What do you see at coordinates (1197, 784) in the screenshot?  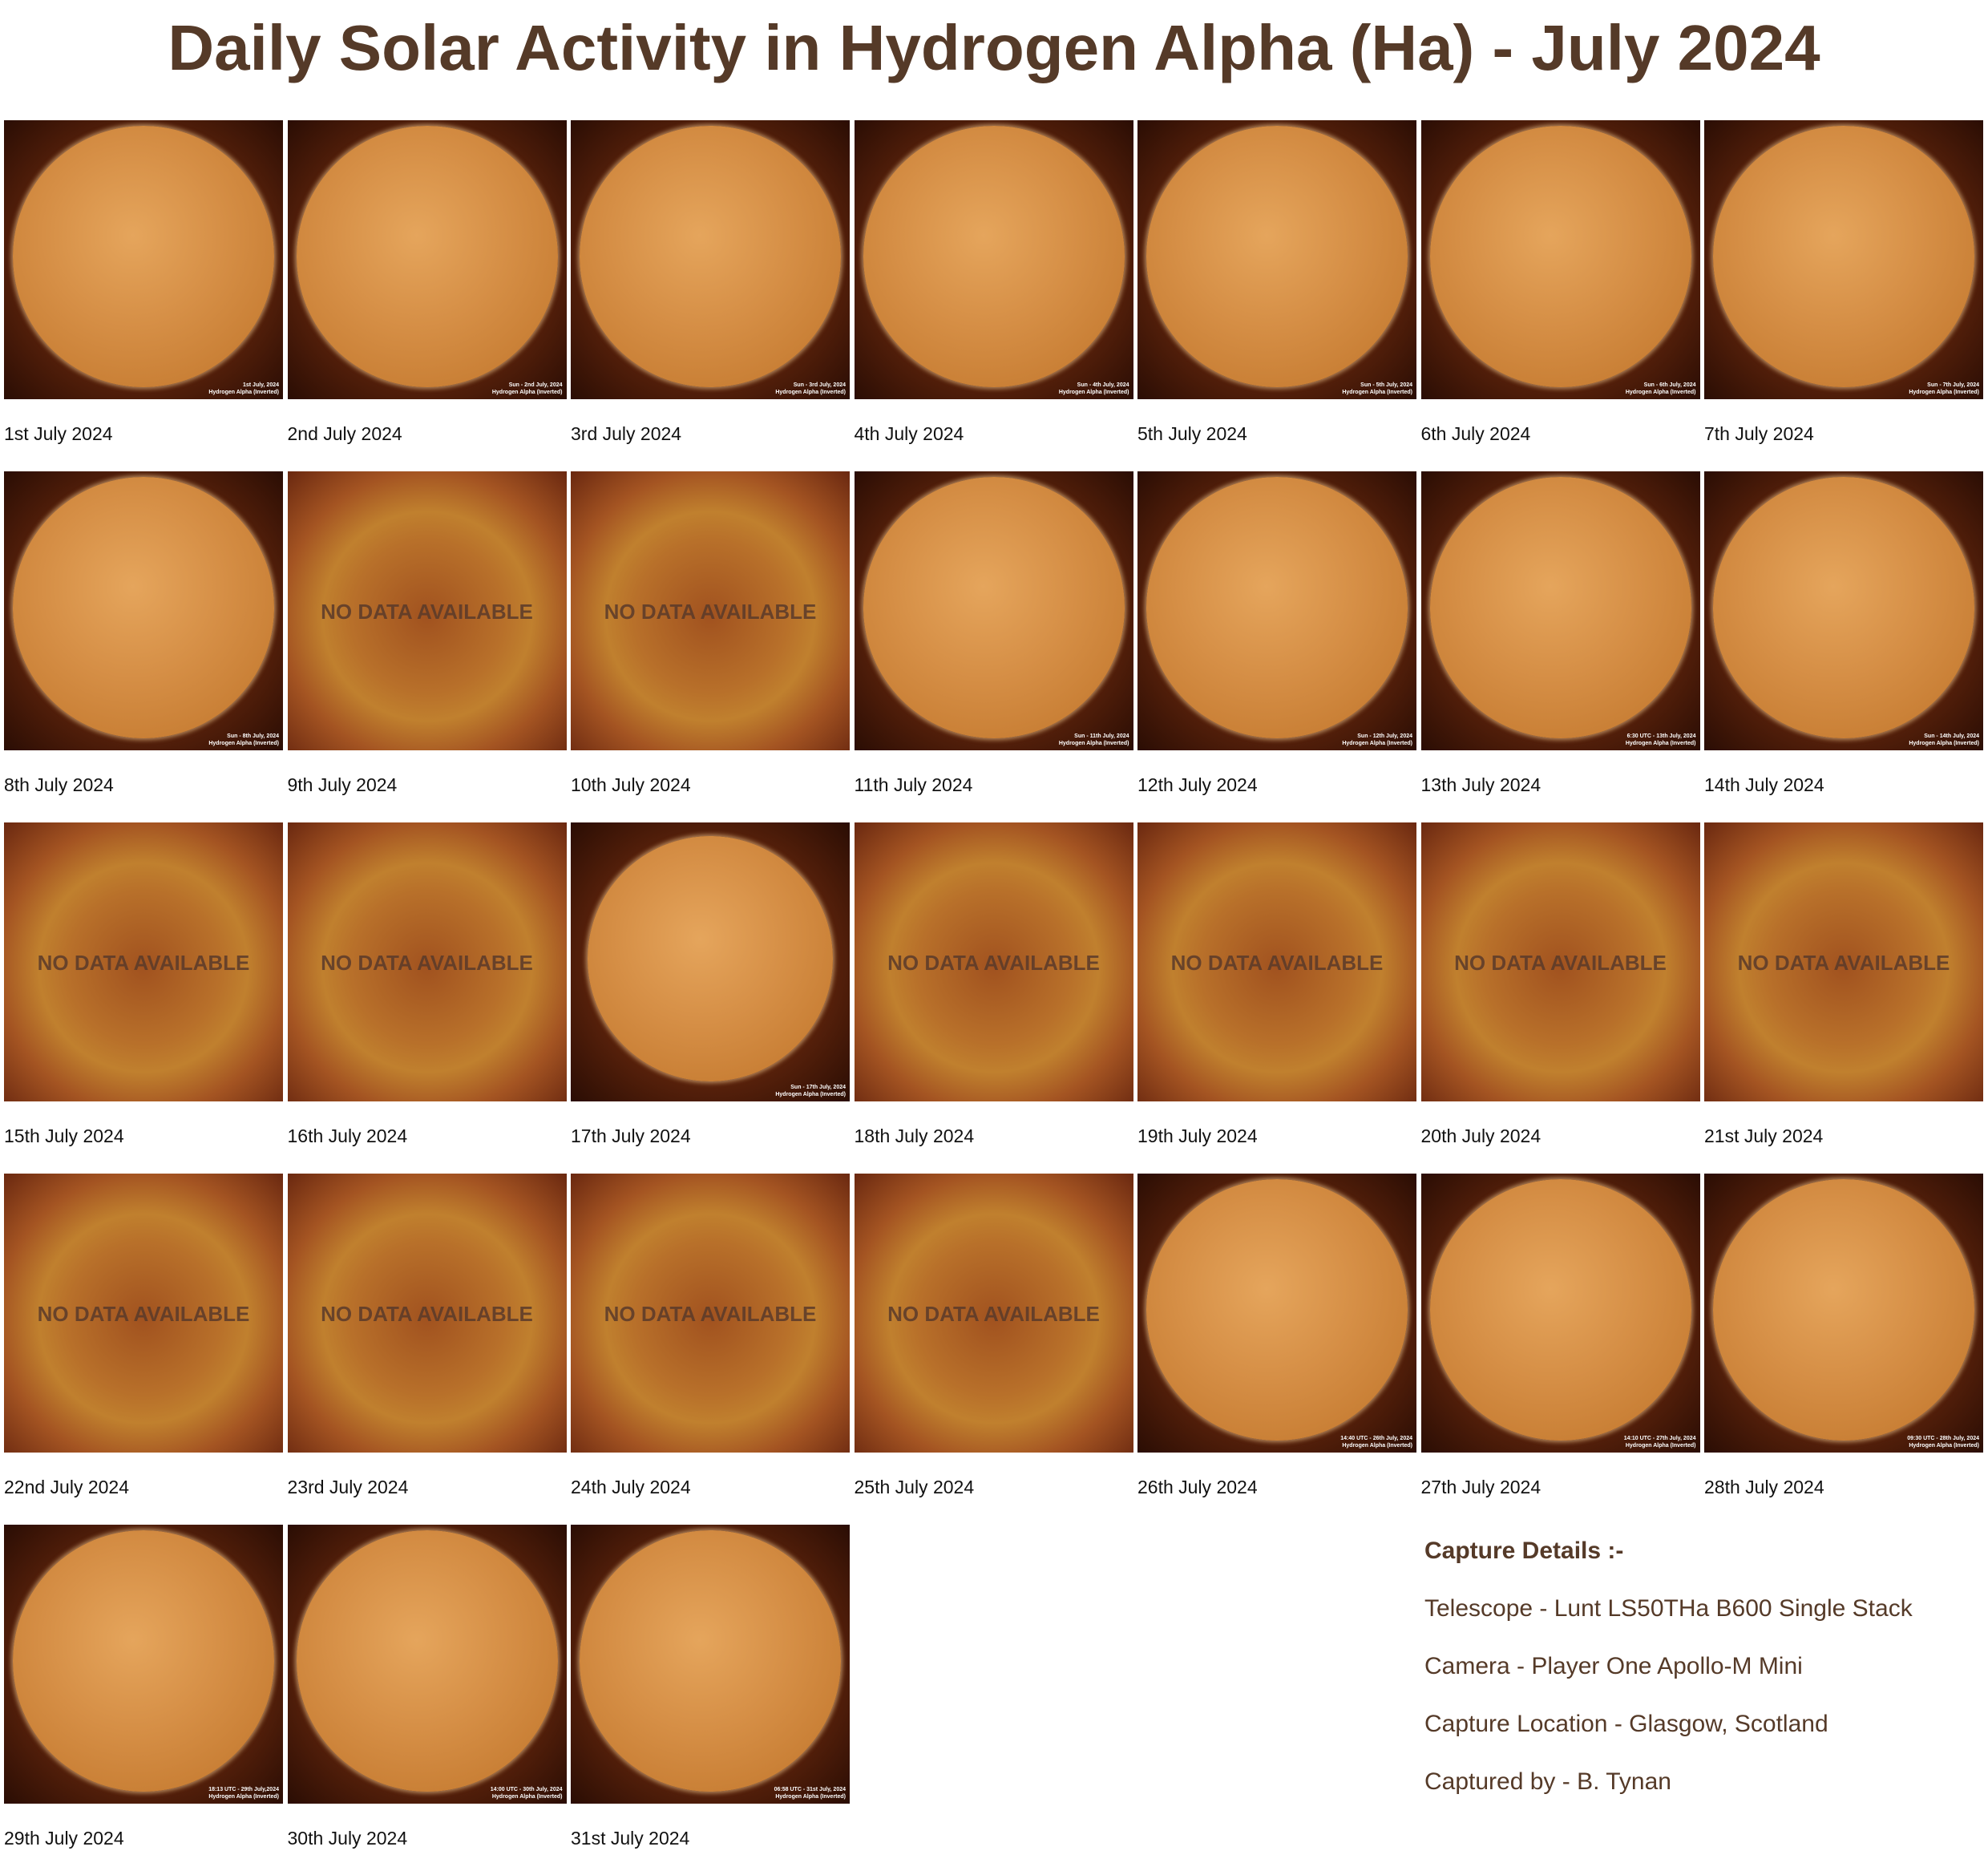 I see `day-caption: 12th July 2024` at bounding box center [1197, 784].